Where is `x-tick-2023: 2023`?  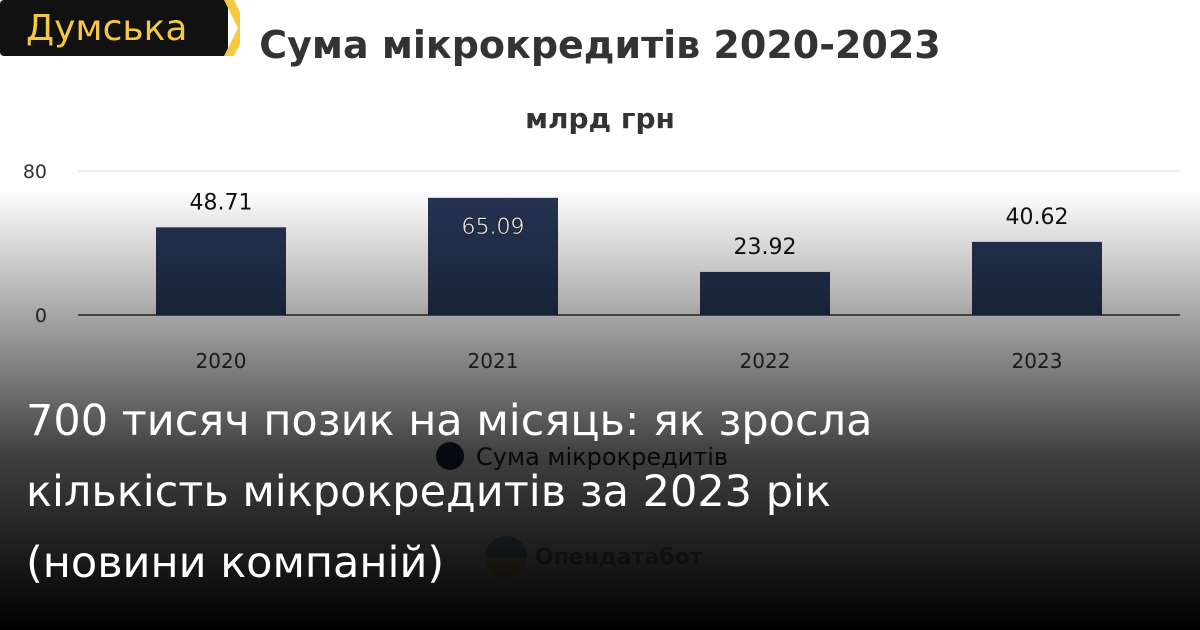 x-tick-2023: 2023 is located at coordinates (1037, 361).